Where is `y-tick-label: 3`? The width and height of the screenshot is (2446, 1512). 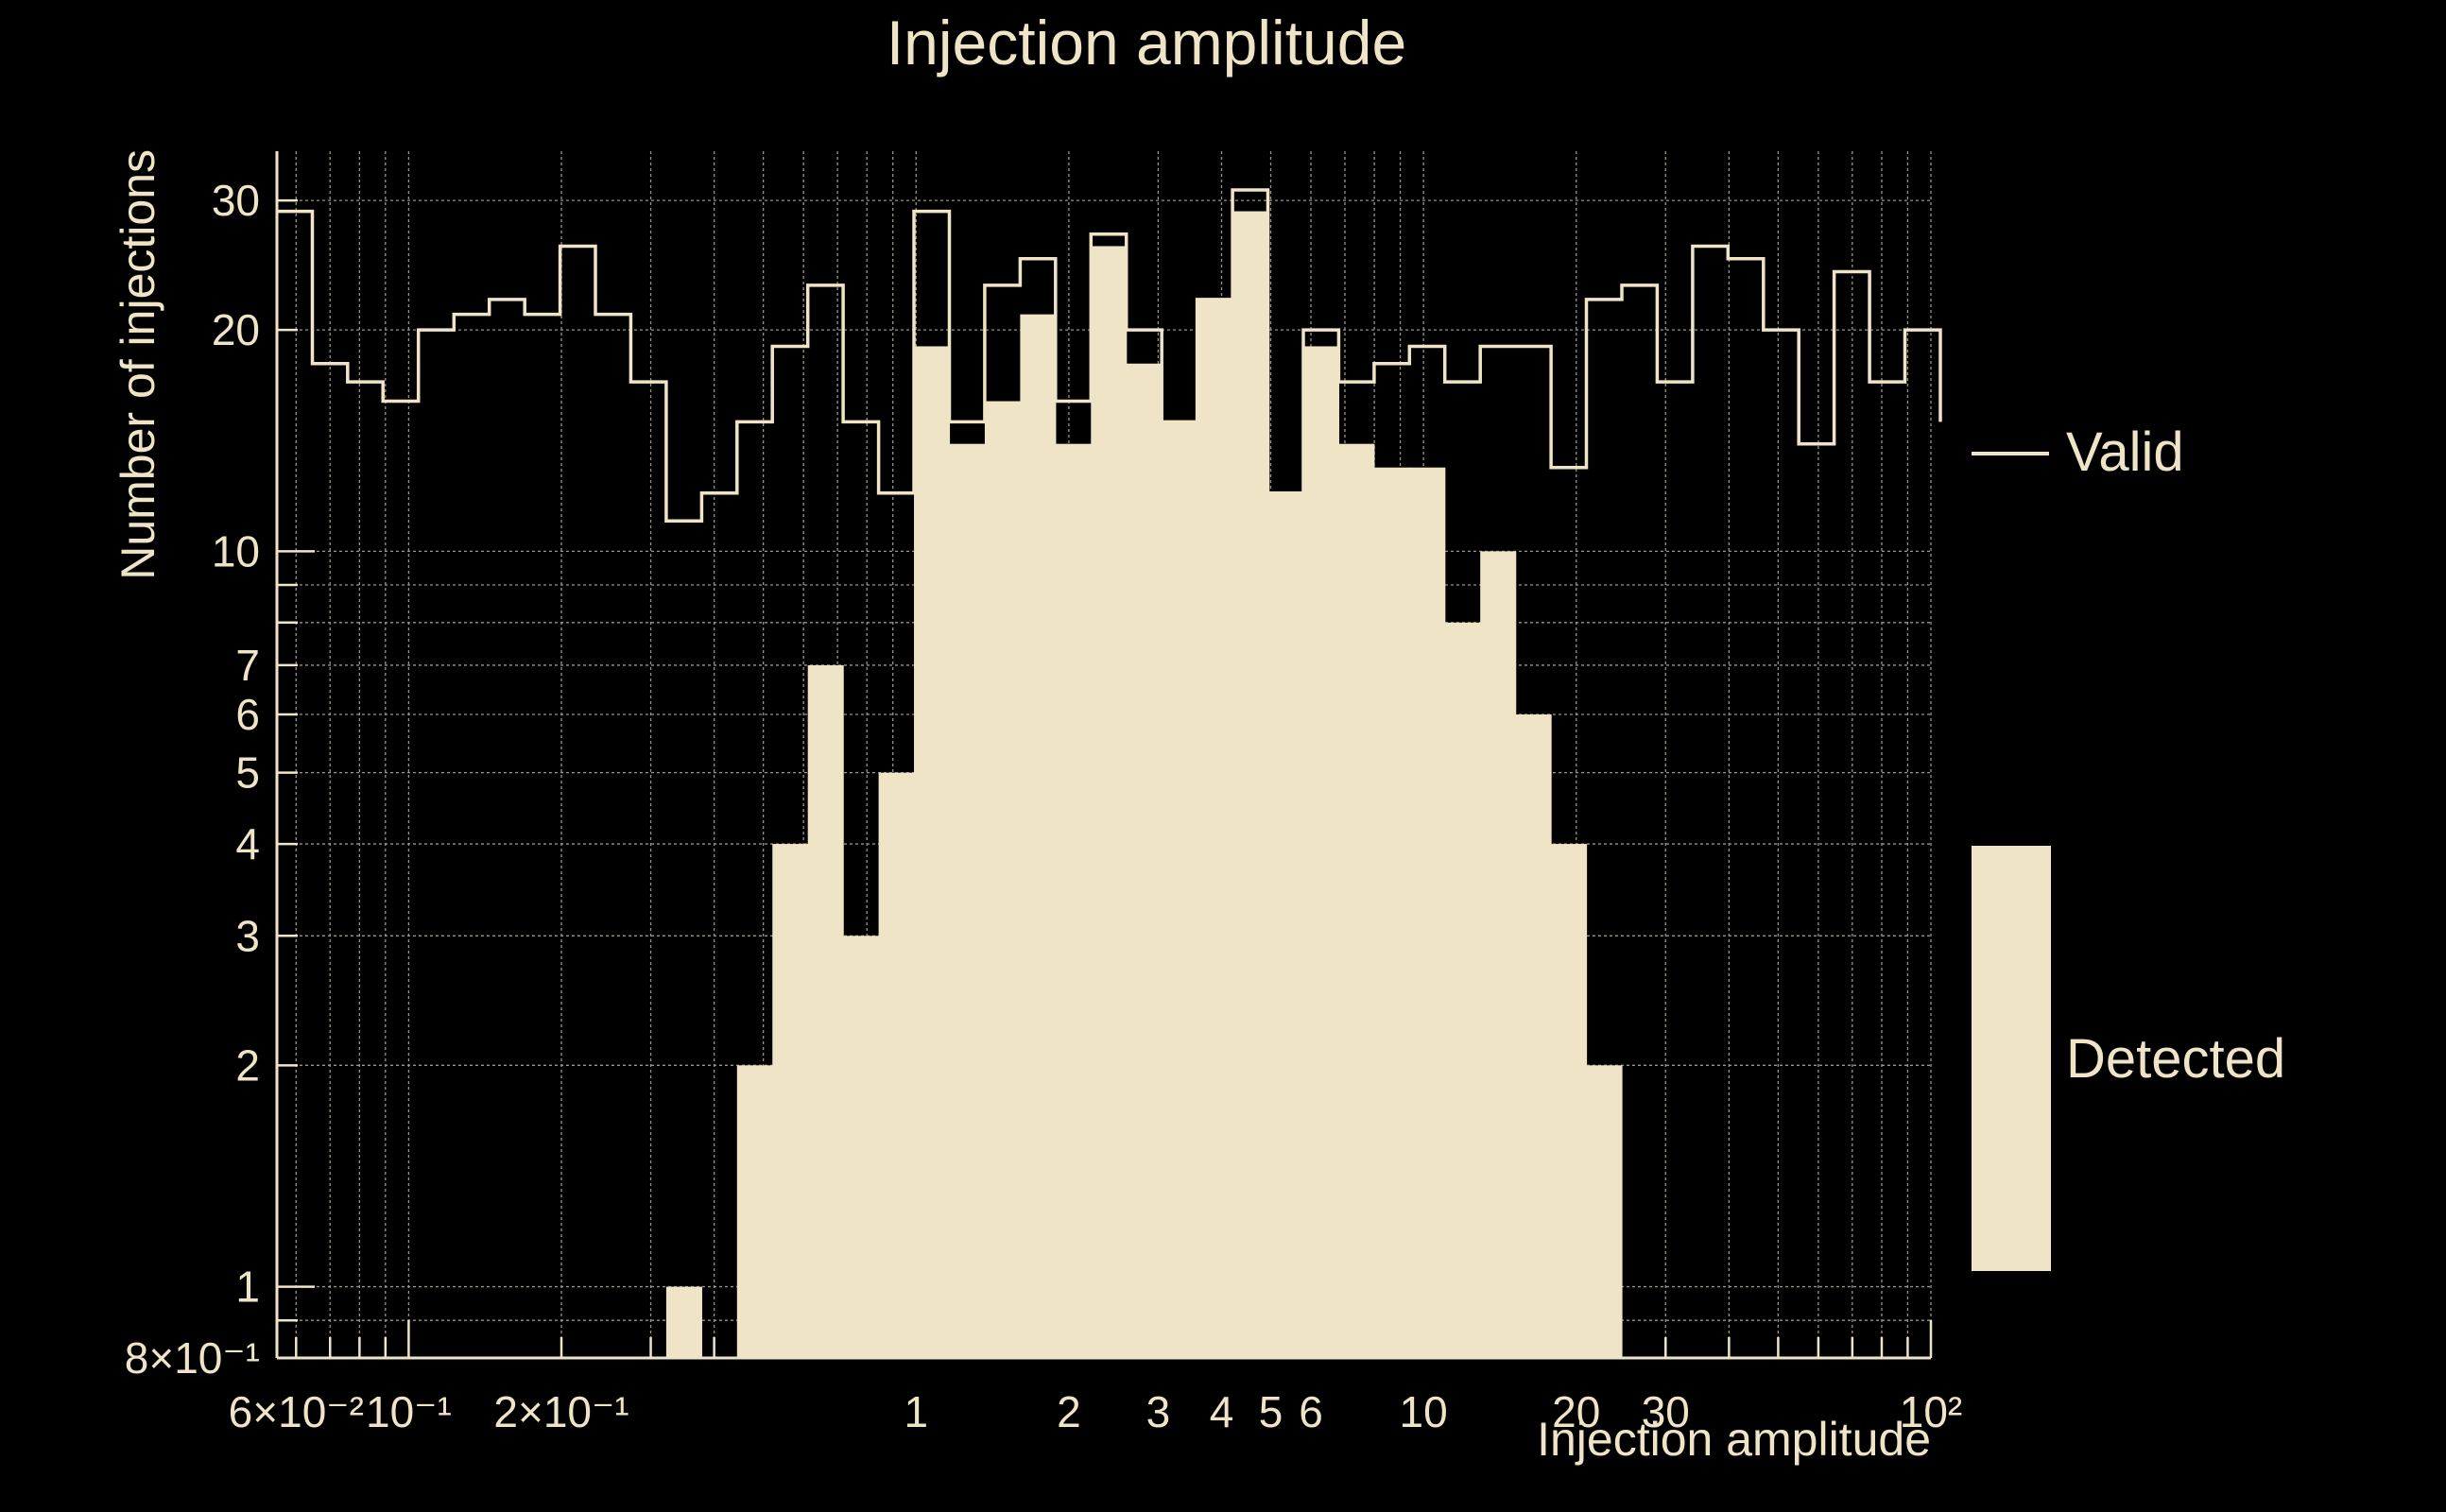 y-tick-label: 3 is located at coordinates (247, 935).